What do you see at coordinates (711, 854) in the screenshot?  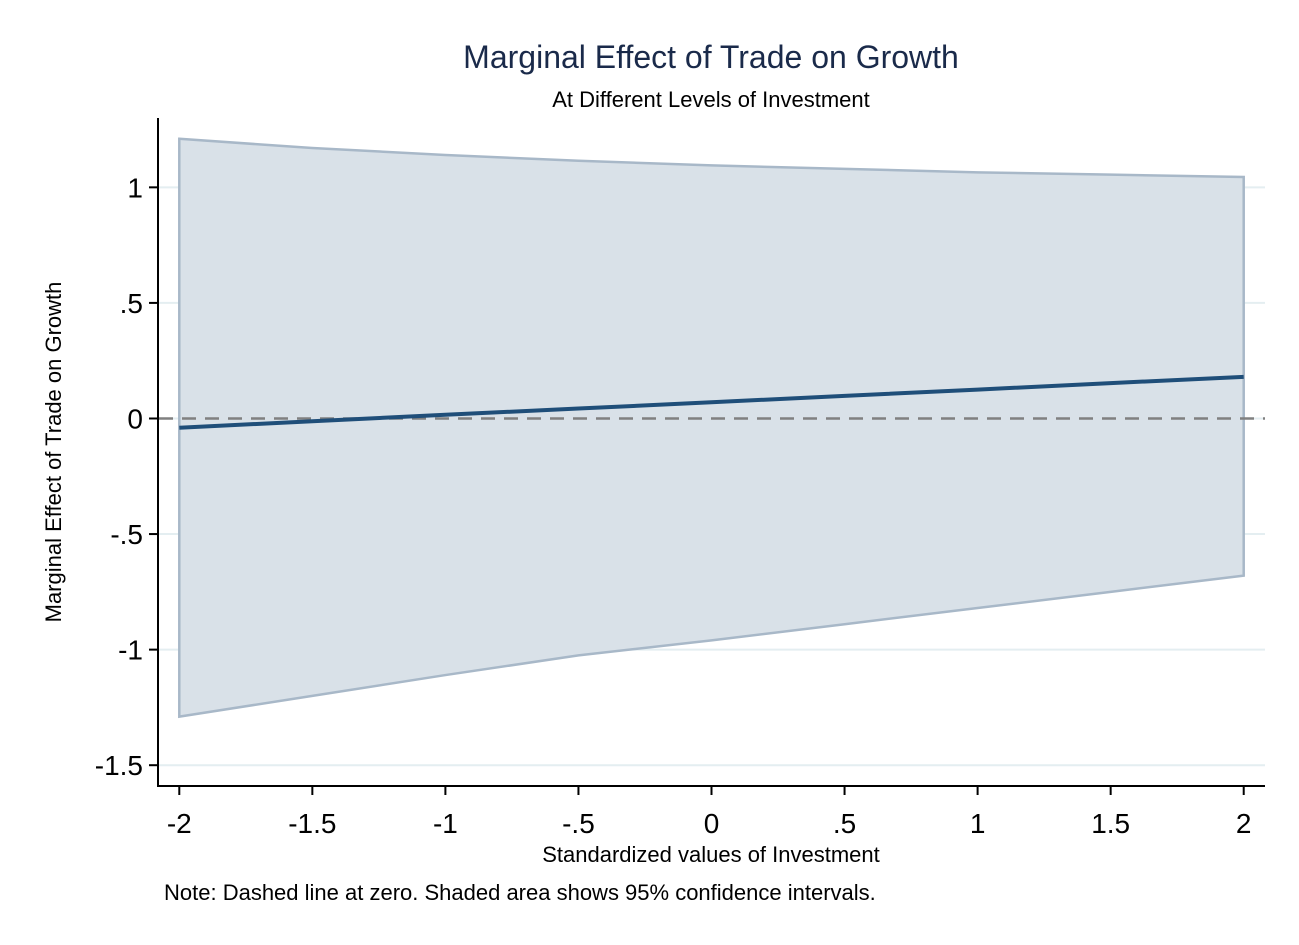 I see `x-axis-label: Standardized values of Investment` at bounding box center [711, 854].